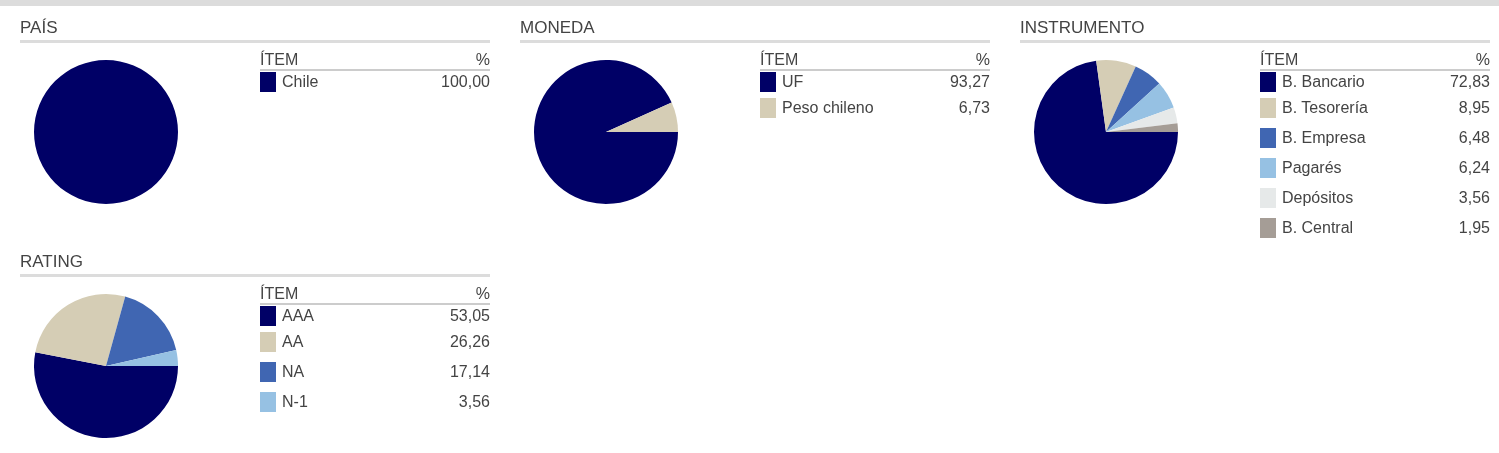 Image resolution: width=1499 pixels, height=453 pixels. I want to click on legend-label: Chile, so click(301, 82).